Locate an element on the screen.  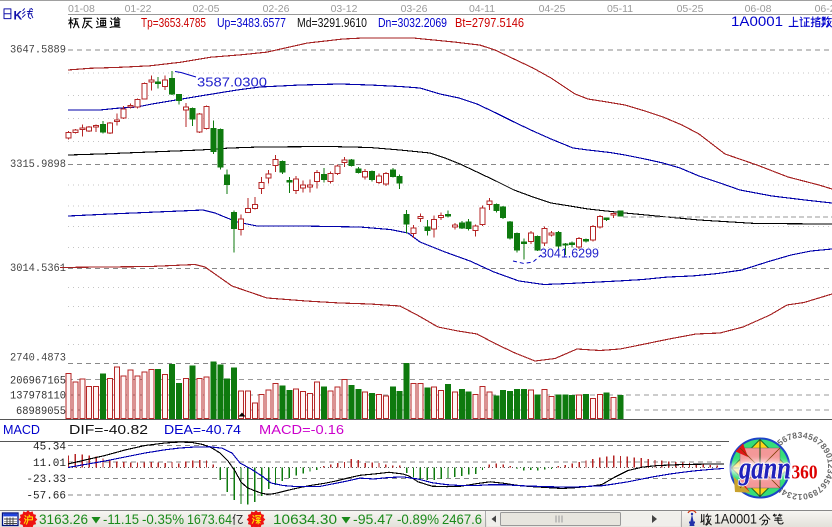
svg-text: 01-22 is located at coordinates (138, 9).